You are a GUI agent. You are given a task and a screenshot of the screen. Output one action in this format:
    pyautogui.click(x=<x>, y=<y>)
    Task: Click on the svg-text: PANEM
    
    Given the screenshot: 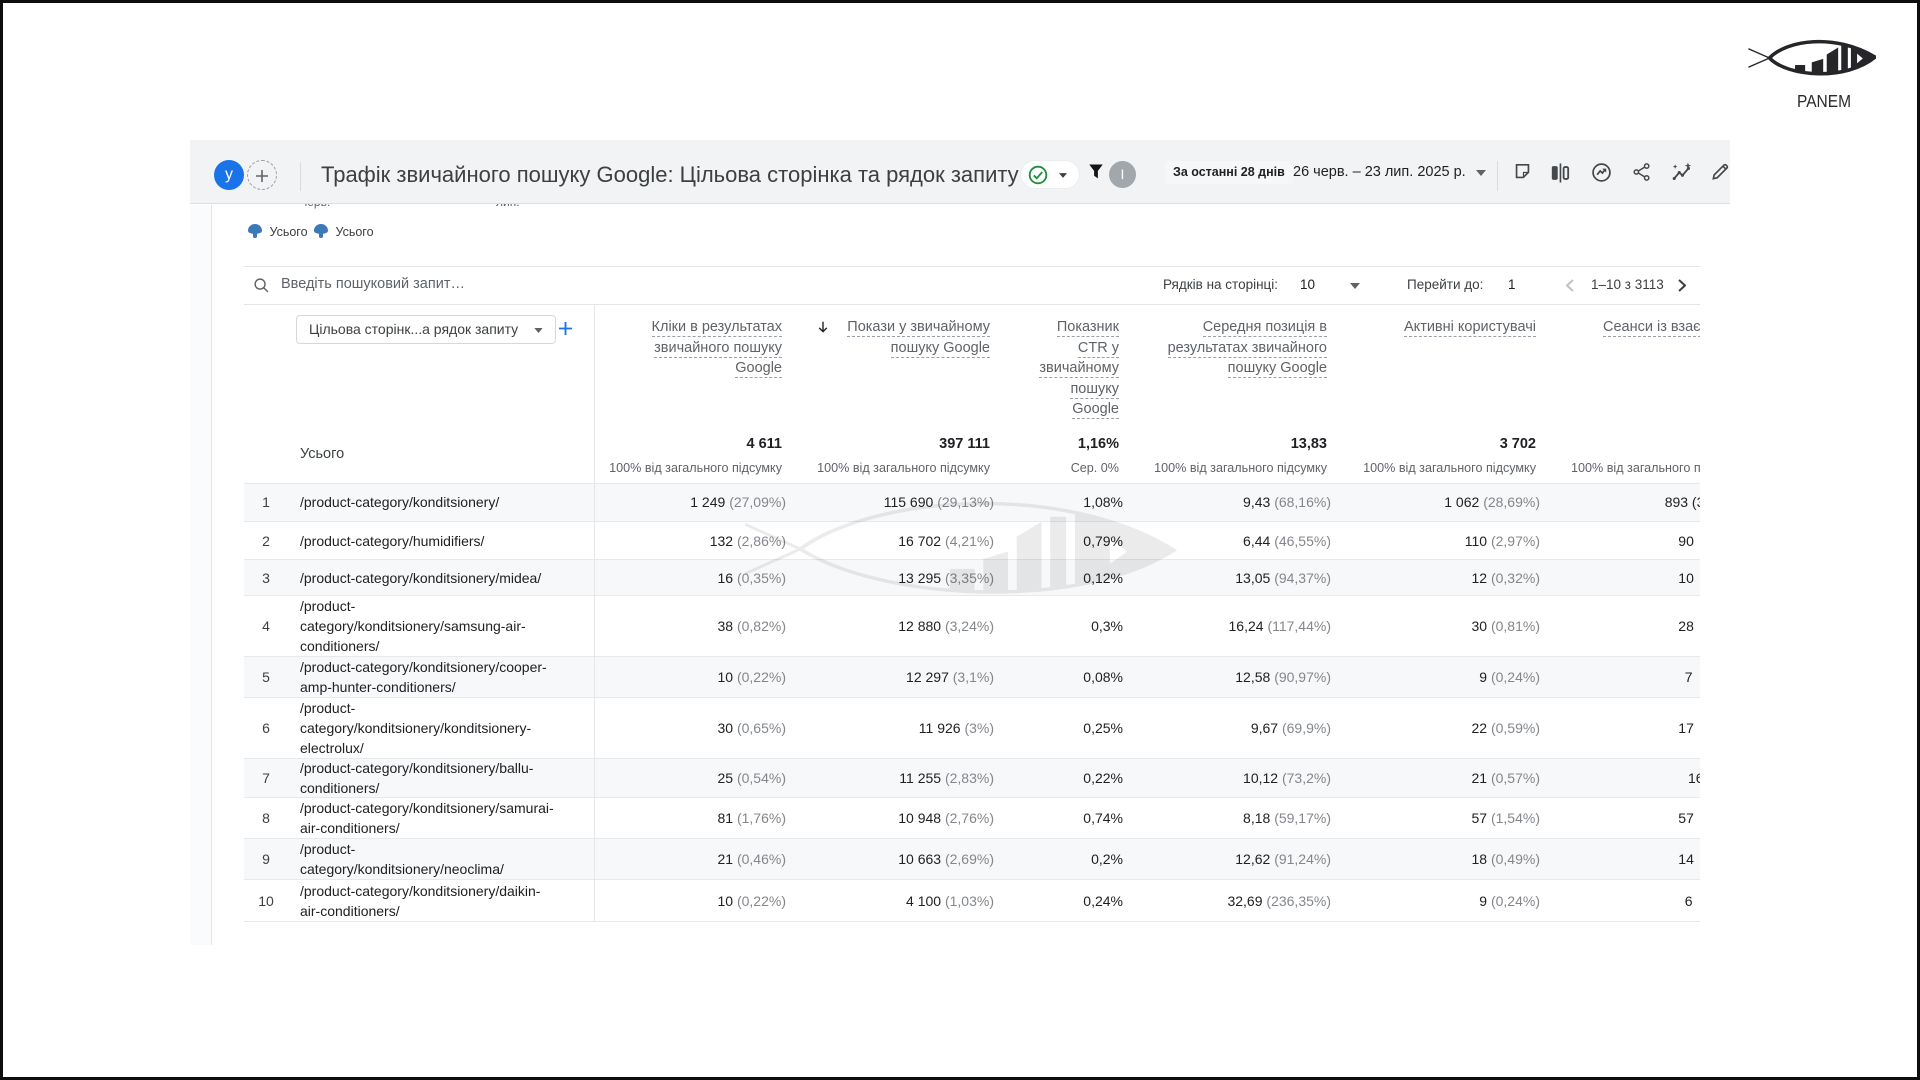 What is the action you would take?
    pyautogui.click(x=1824, y=101)
    